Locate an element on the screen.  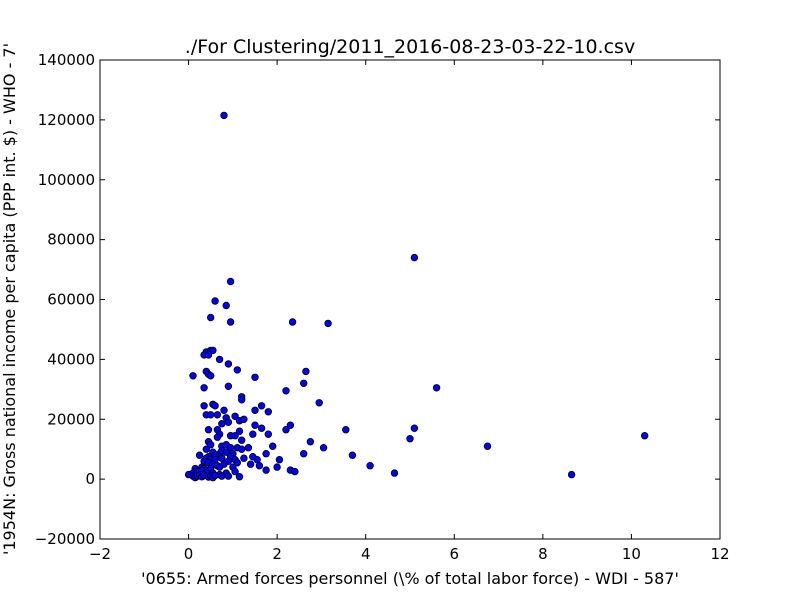
x-tick-label-0: −2 is located at coordinates (100, 554).